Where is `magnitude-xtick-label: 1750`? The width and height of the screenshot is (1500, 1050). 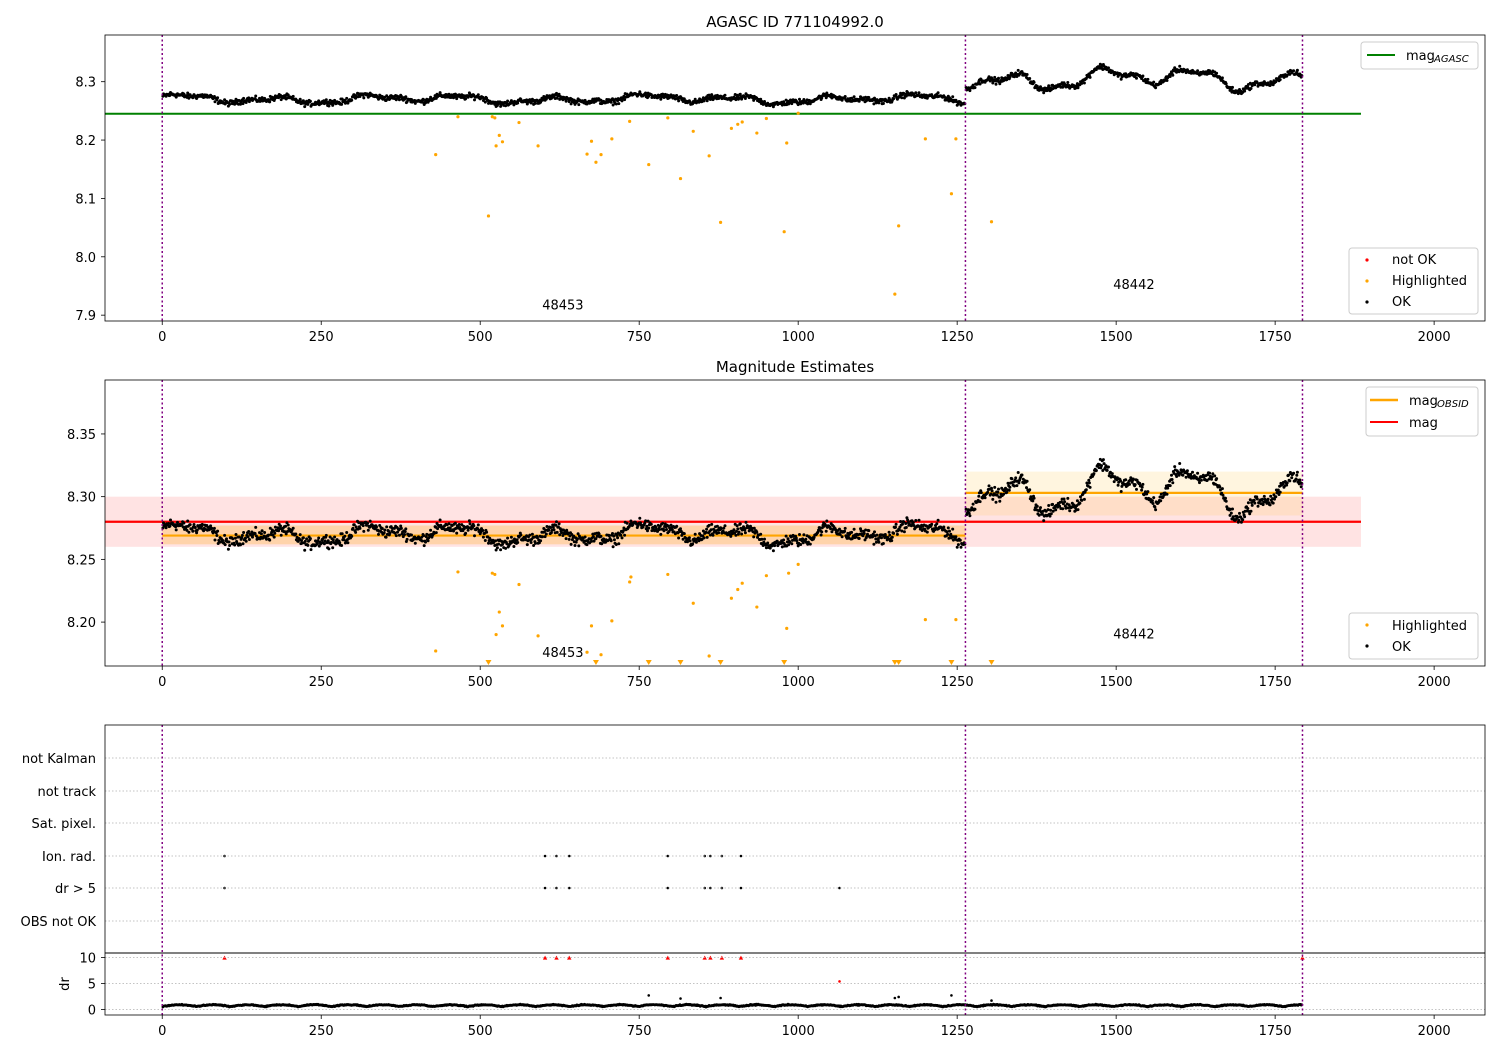
magnitude-xtick-label: 1750 is located at coordinates (1275, 682).